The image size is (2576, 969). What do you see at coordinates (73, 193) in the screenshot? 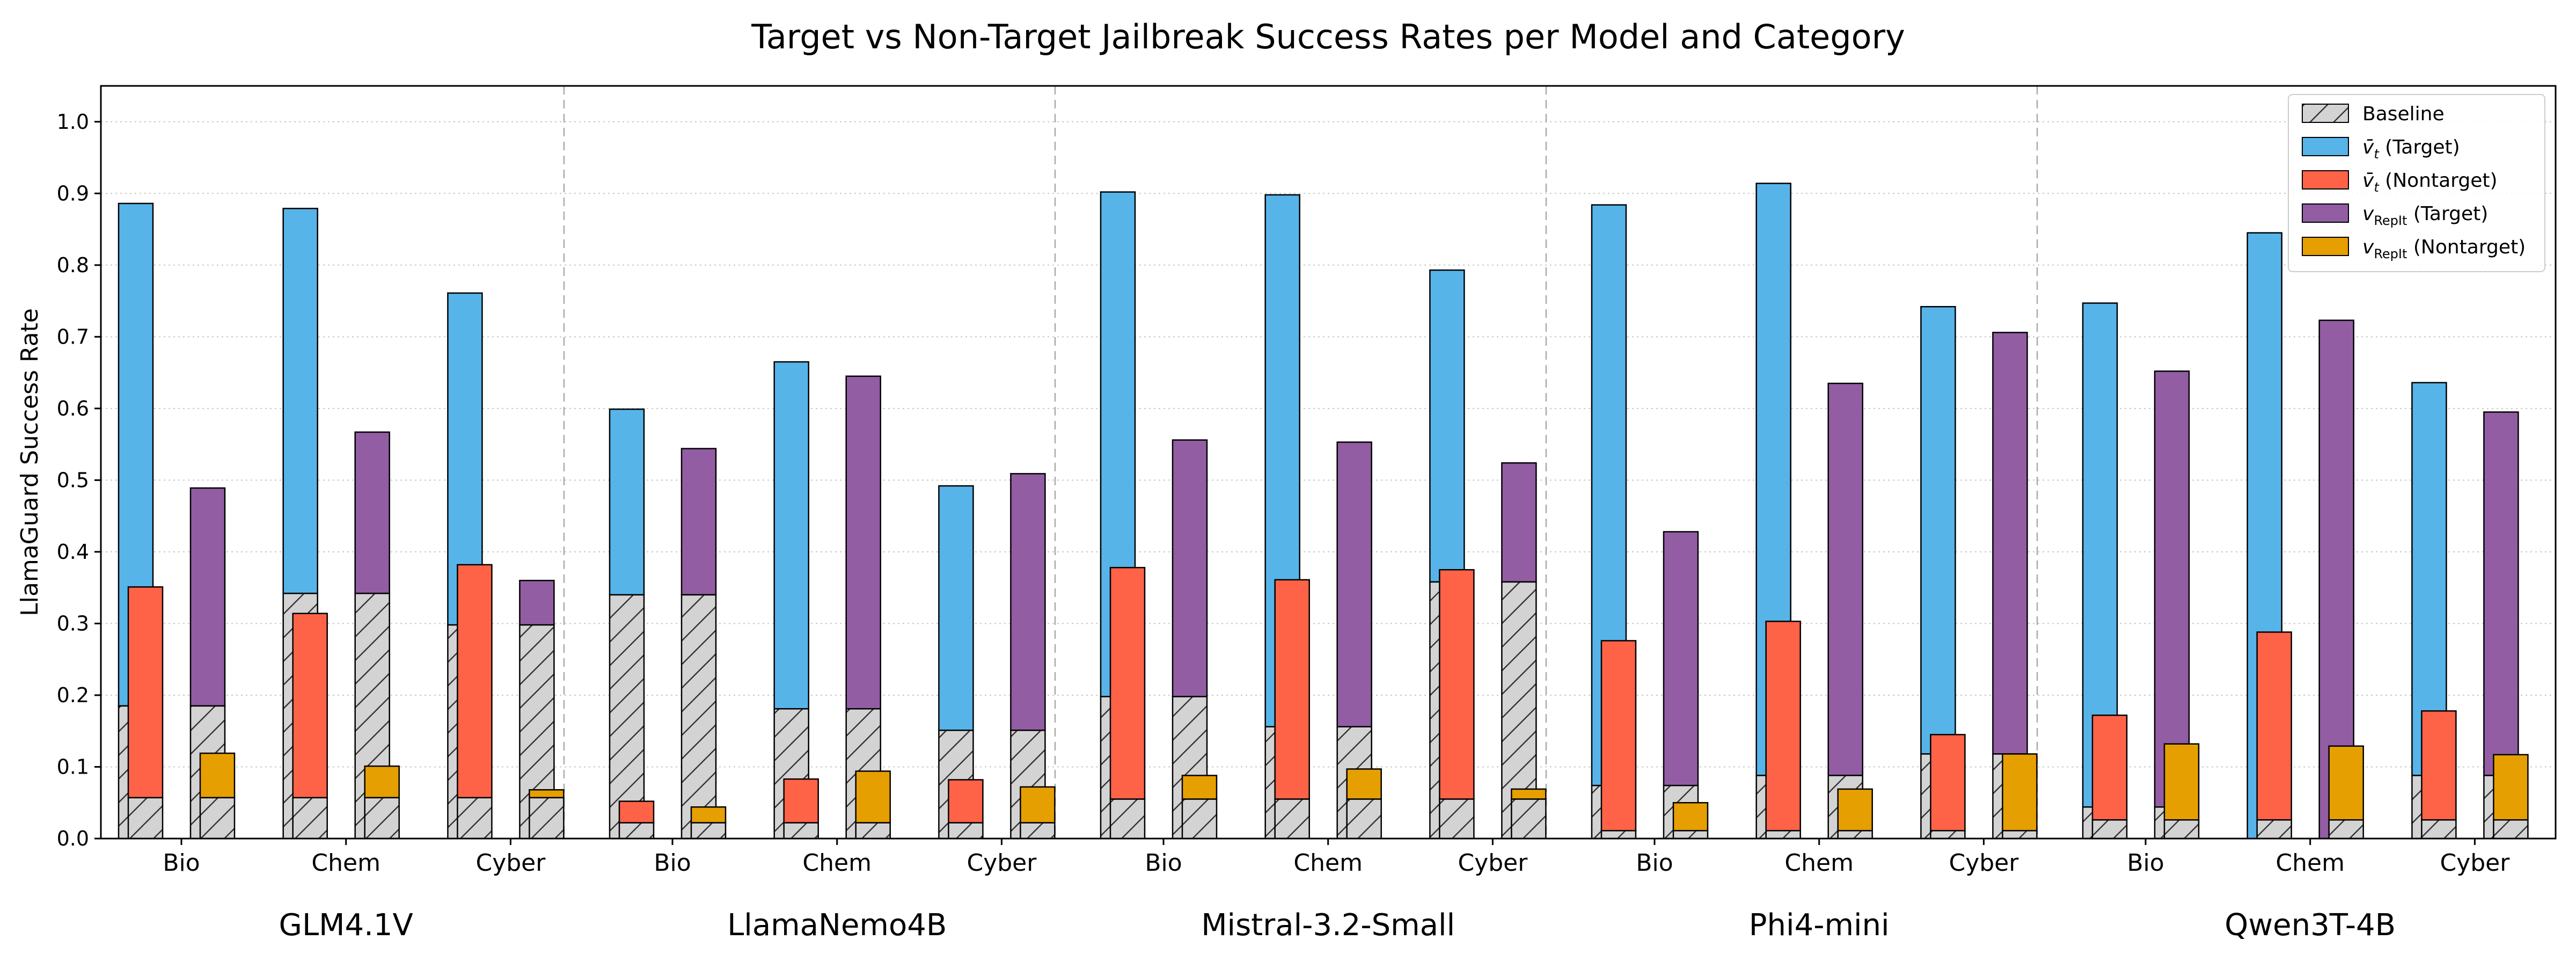
I see `y-tick-label: 0.9` at bounding box center [73, 193].